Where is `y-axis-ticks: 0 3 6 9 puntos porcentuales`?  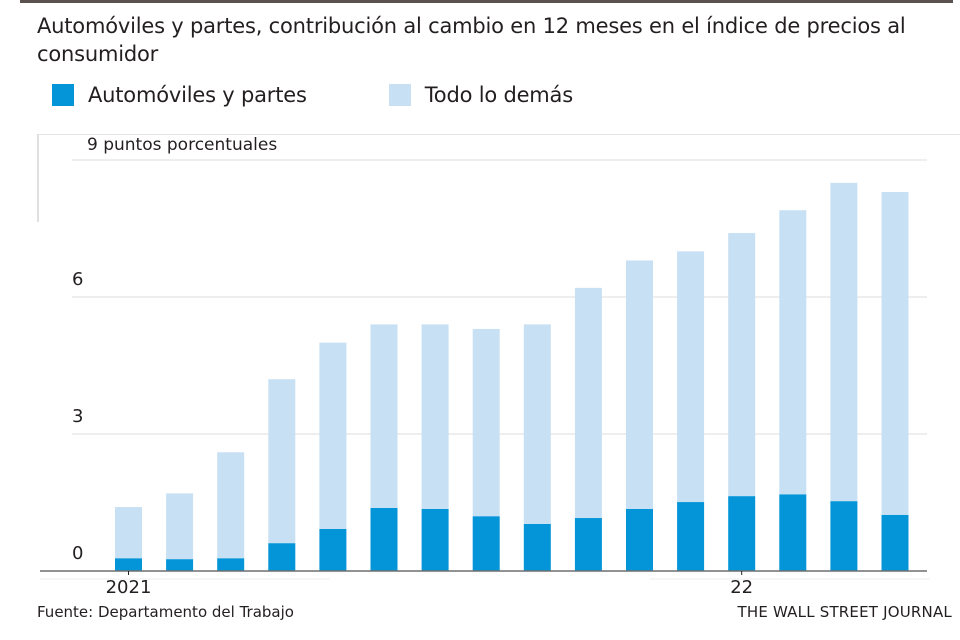
y-axis-ticks: 0 3 6 9 puntos porcentuales is located at coordinates (174, 349).